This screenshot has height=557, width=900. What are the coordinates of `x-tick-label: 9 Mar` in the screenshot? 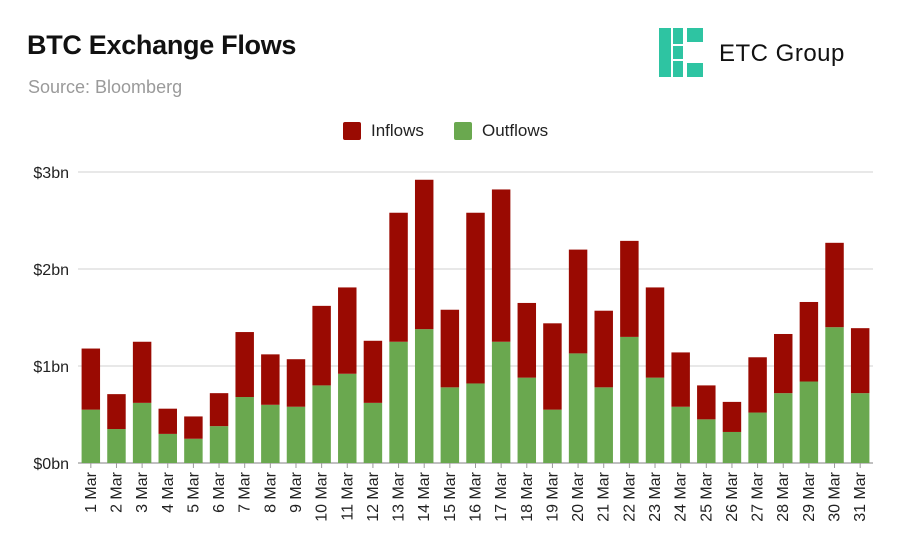 It's located at (296, 492).